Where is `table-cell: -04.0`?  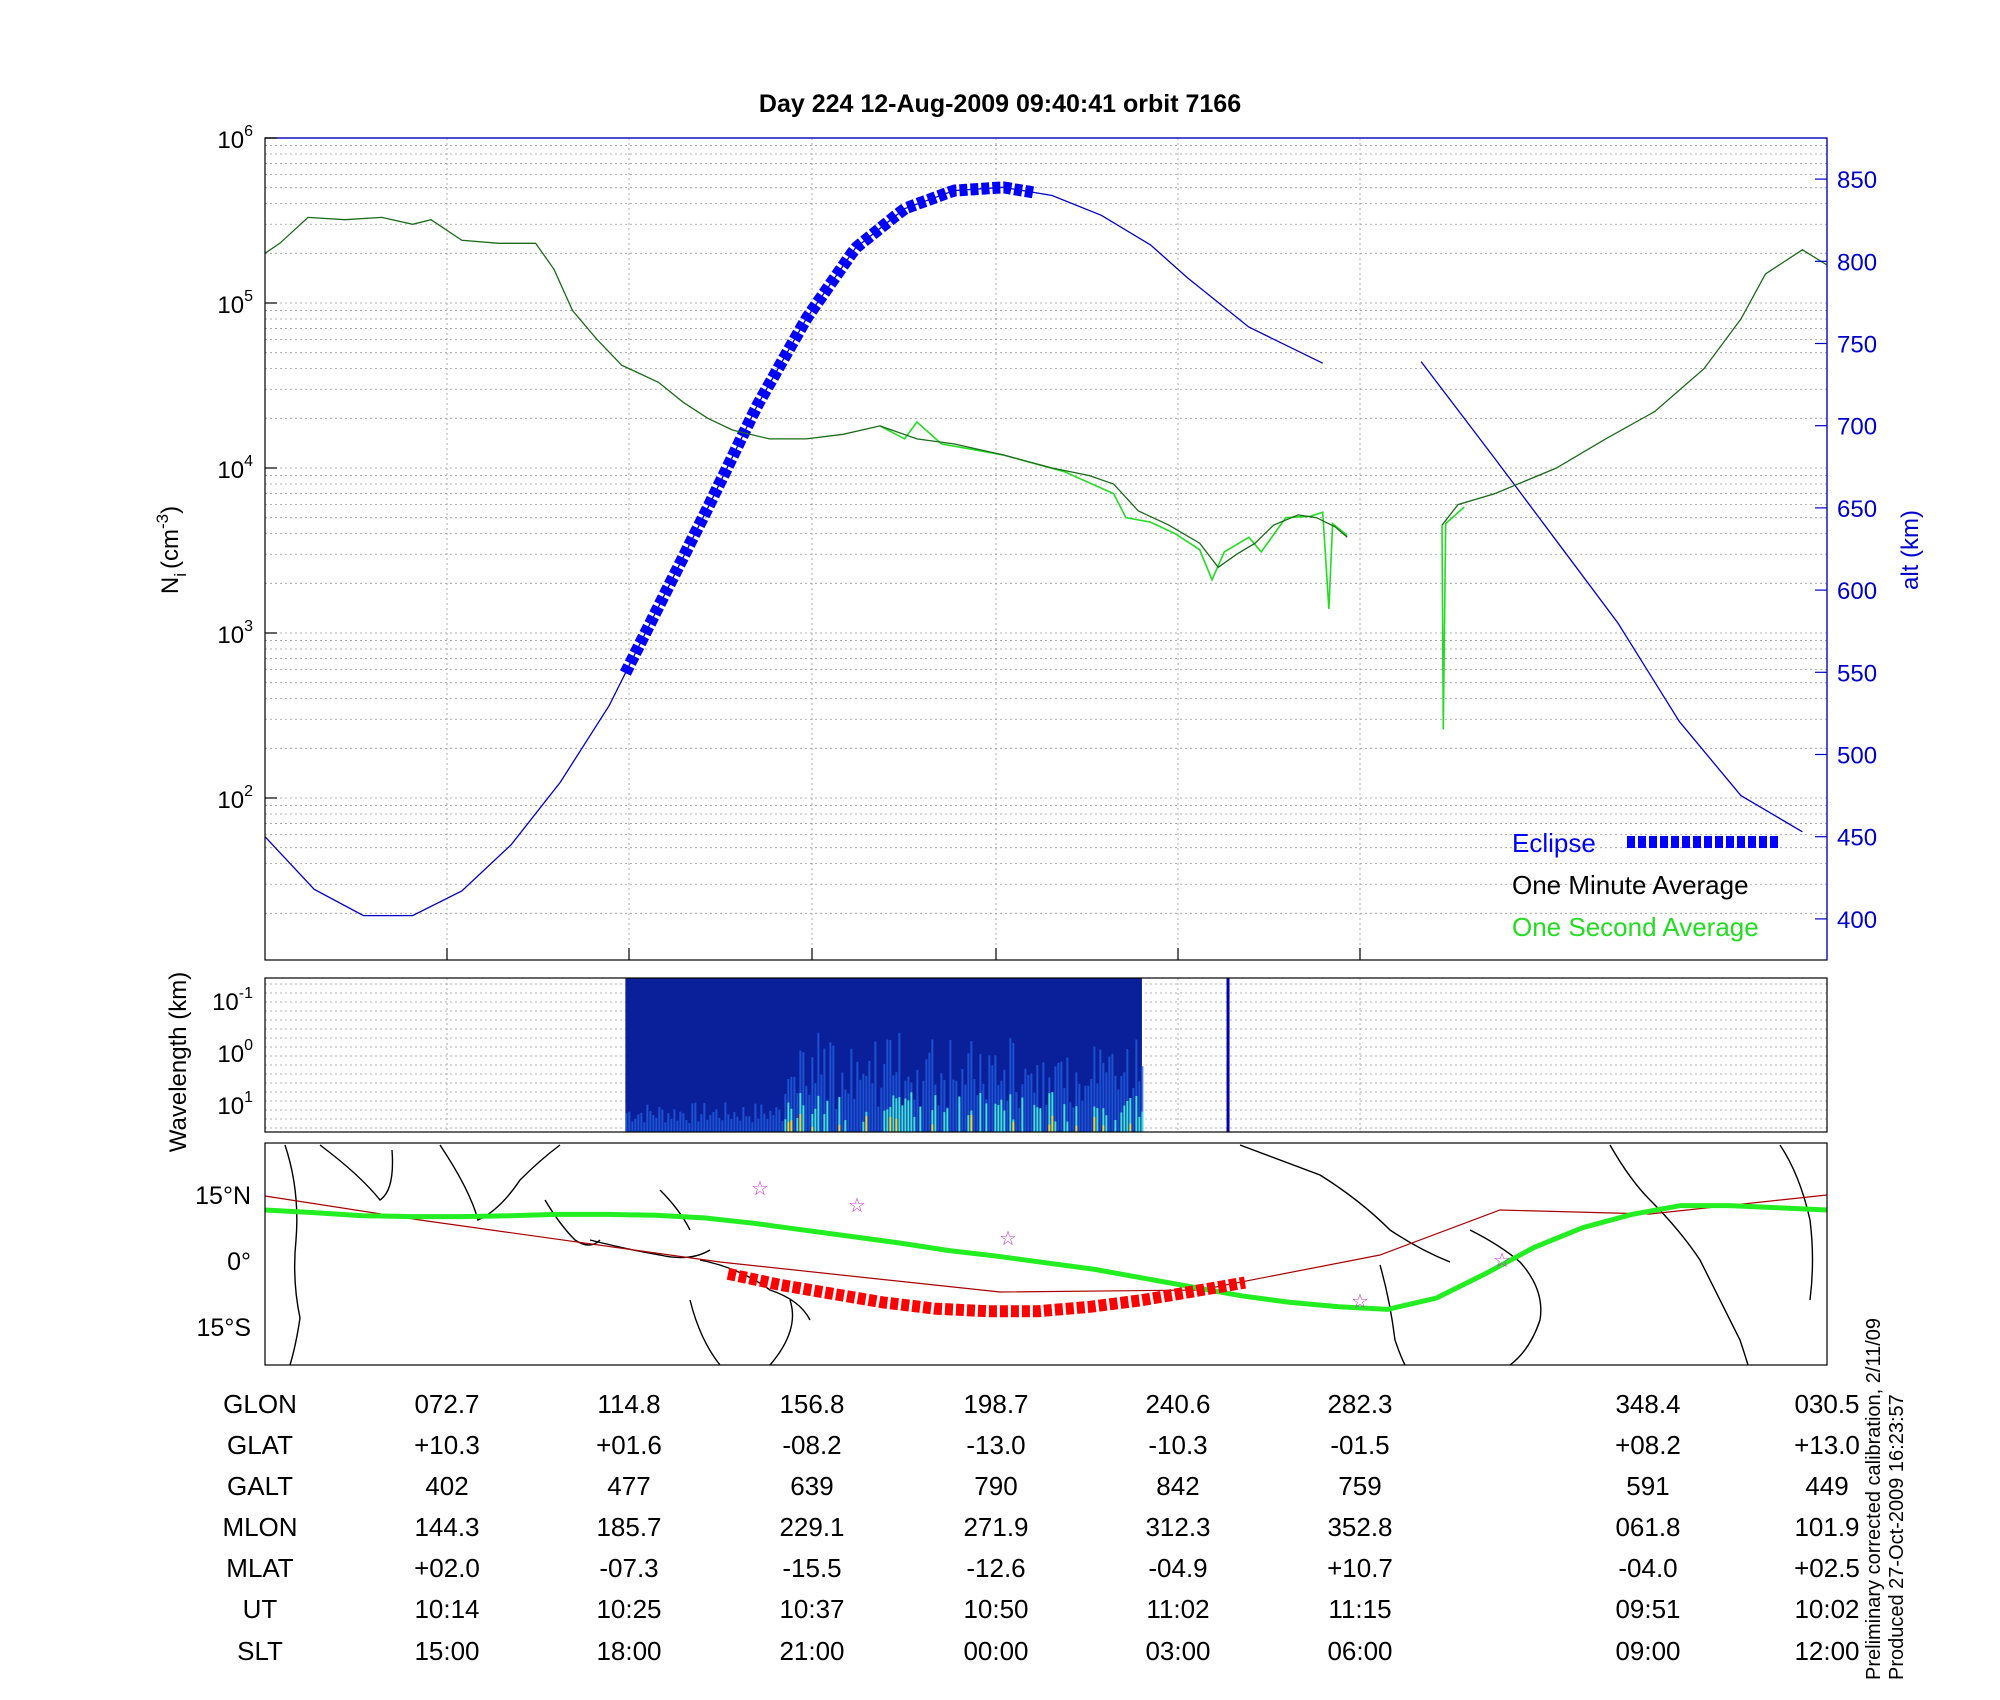 table-cell: -04.0 is located at coordinates (1647, 1568).